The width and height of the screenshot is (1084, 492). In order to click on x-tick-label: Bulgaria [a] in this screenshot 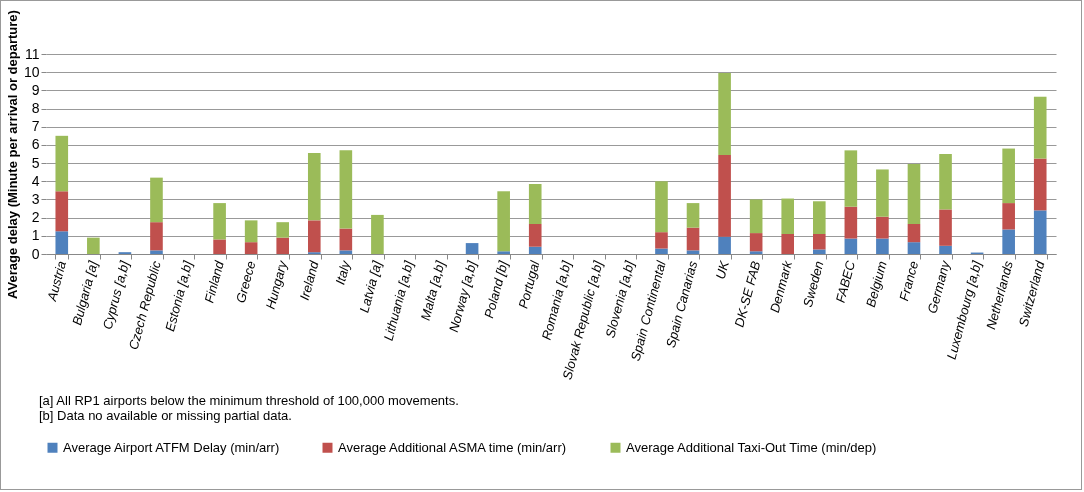, I will do `click(85, 293)`.